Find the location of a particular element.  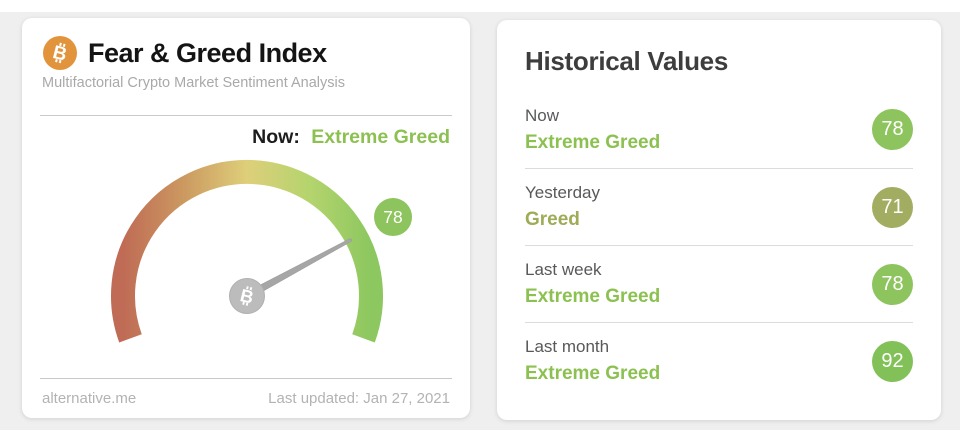

value-badge: 92 is located at coordinates (892, 361).